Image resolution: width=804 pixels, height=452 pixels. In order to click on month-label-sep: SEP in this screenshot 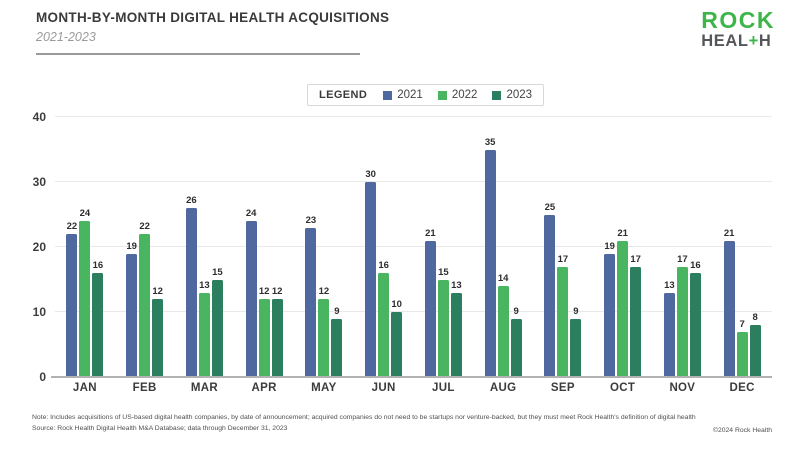, I will do `click(562, 388)`.